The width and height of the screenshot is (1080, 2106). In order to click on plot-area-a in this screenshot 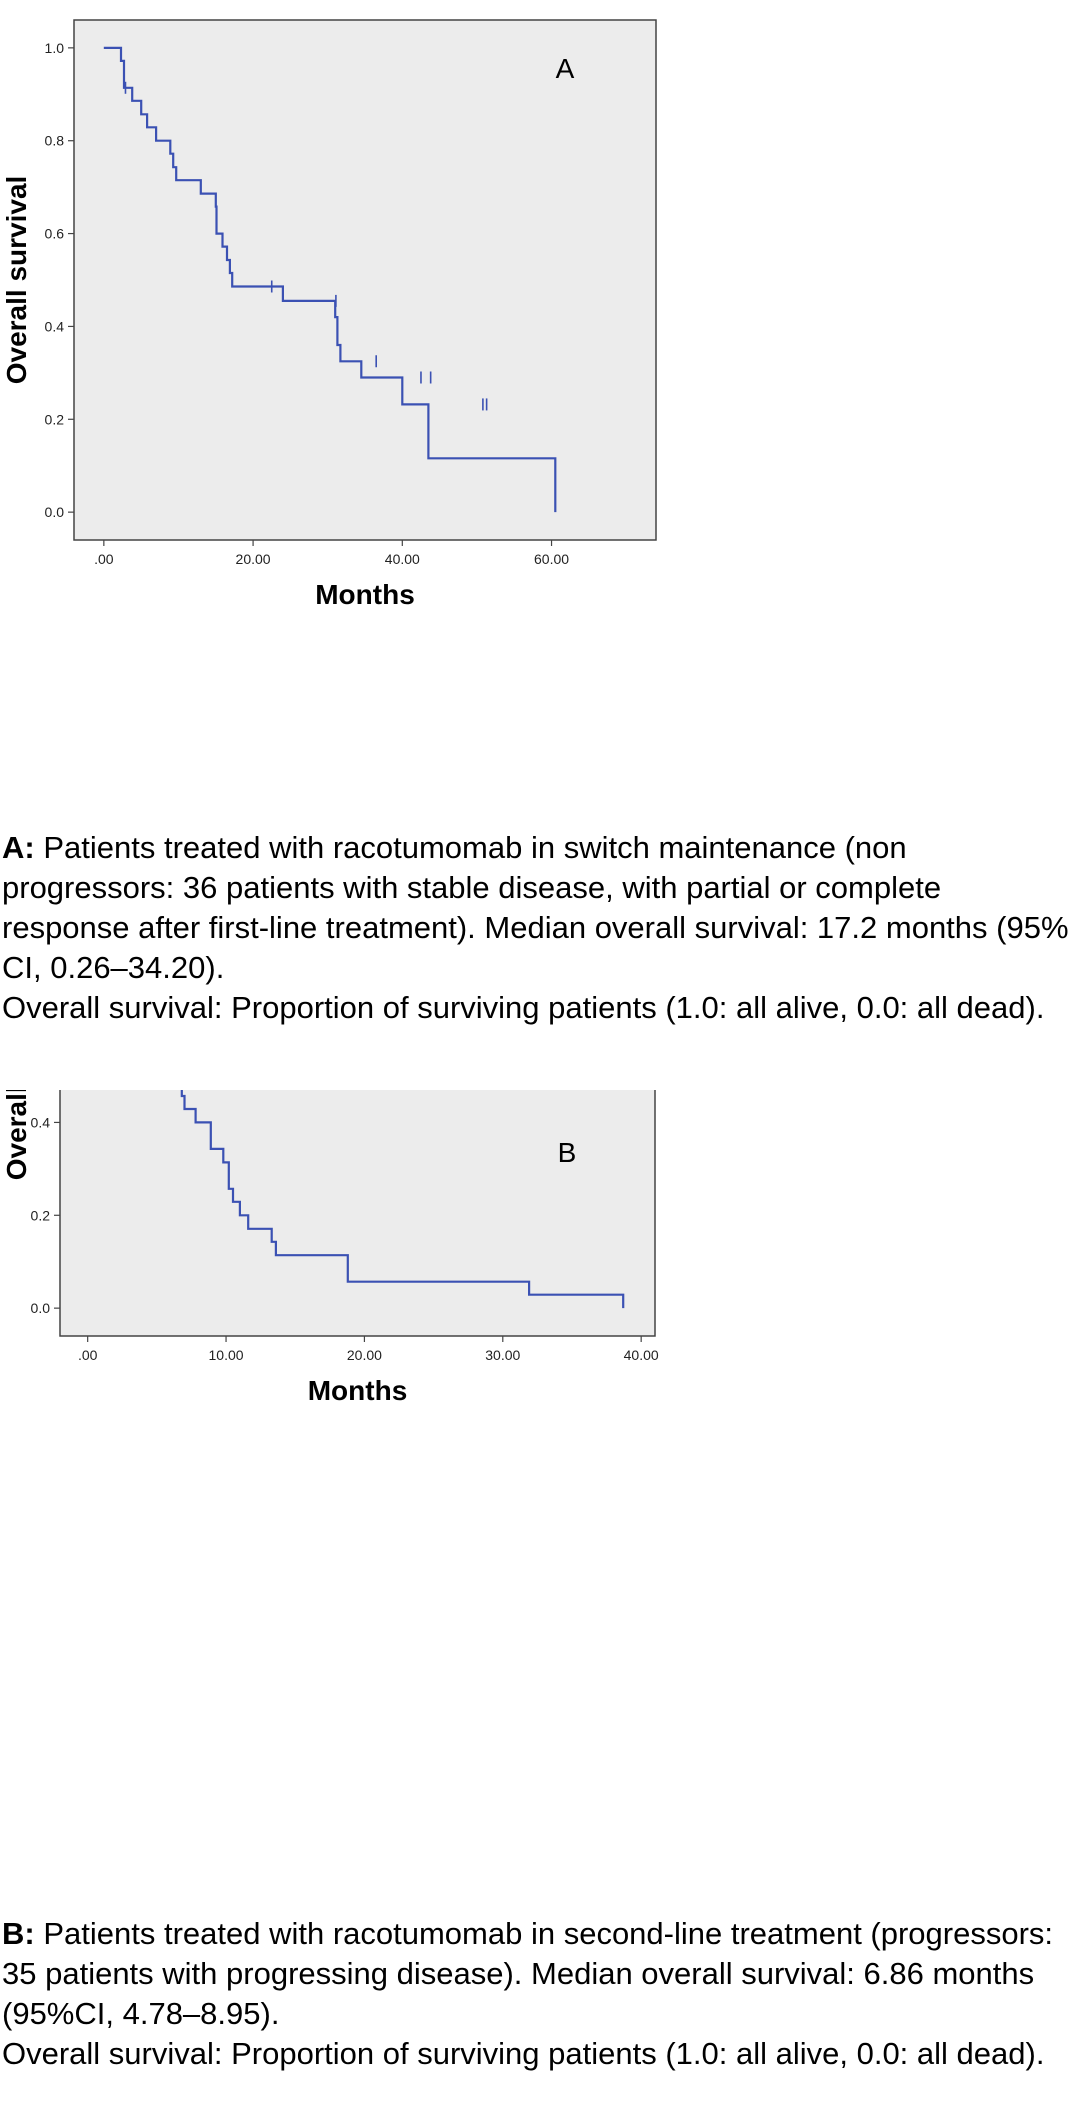, I will do `click(365, 280)`.